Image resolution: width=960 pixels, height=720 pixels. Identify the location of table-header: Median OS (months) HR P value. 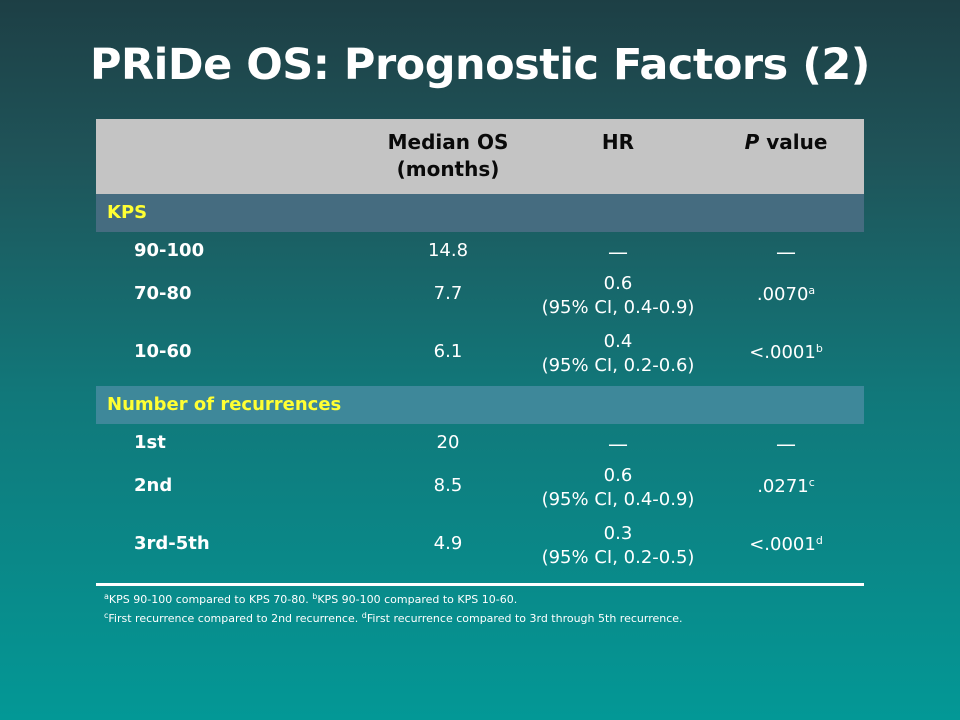
(480, 156).